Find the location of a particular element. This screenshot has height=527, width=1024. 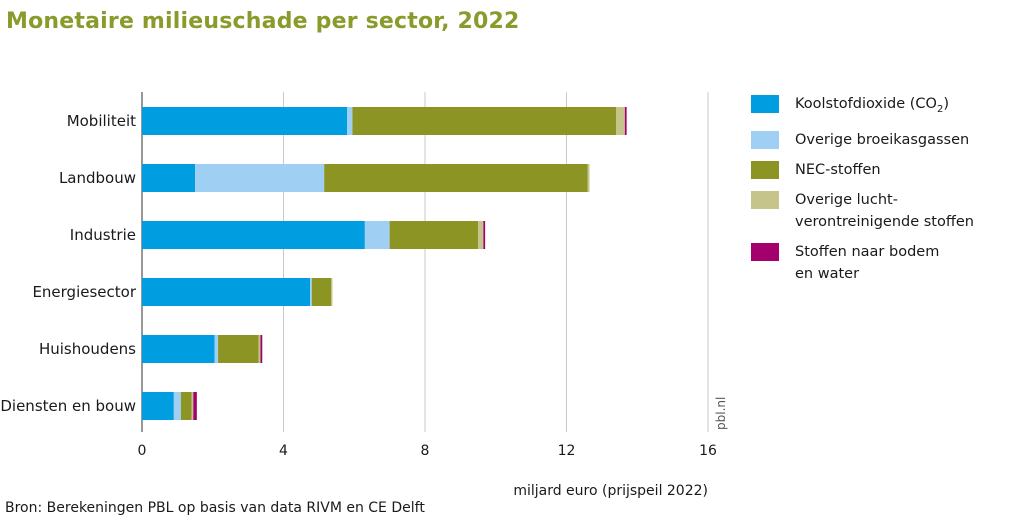

x-tick-label: 8 is located at coordinates (425, 451).